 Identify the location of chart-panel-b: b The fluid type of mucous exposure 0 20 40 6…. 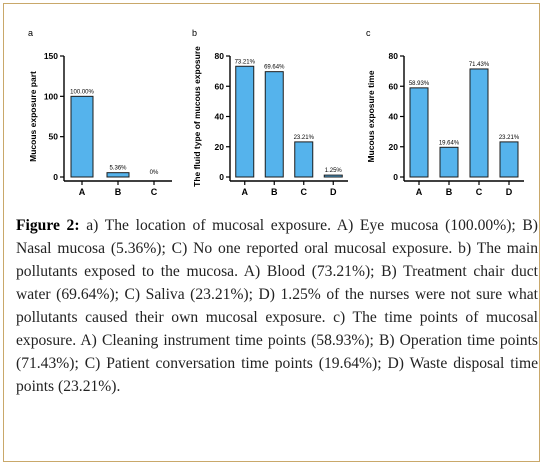
(270, 112).